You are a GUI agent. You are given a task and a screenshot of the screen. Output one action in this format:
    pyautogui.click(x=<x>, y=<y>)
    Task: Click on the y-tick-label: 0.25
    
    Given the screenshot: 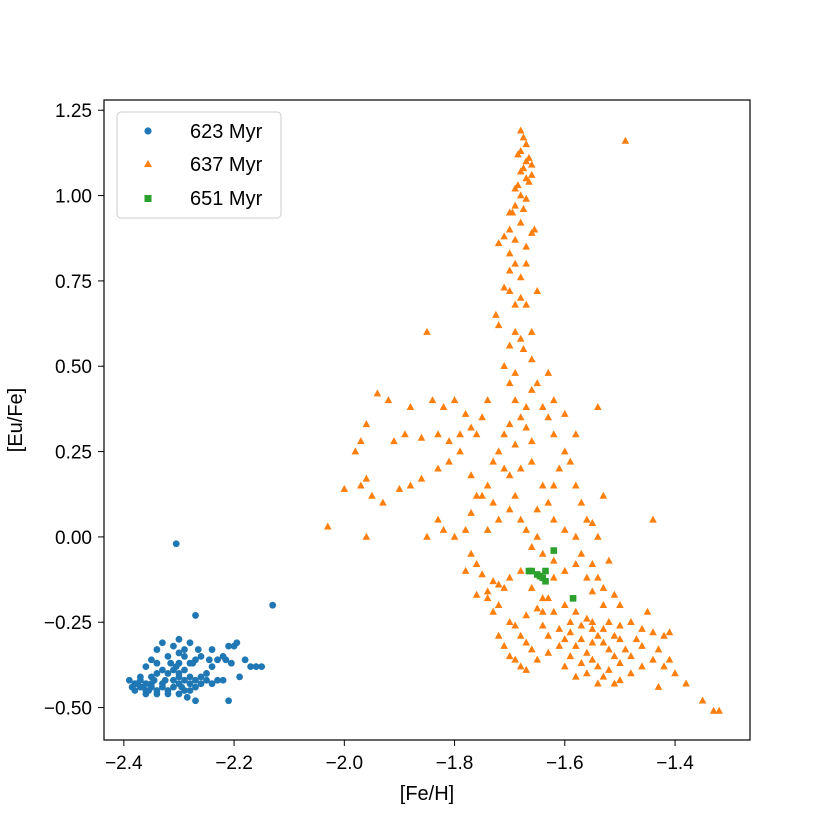 What is the action you would take?
    pyautogui.click(x=73, y=453)
    